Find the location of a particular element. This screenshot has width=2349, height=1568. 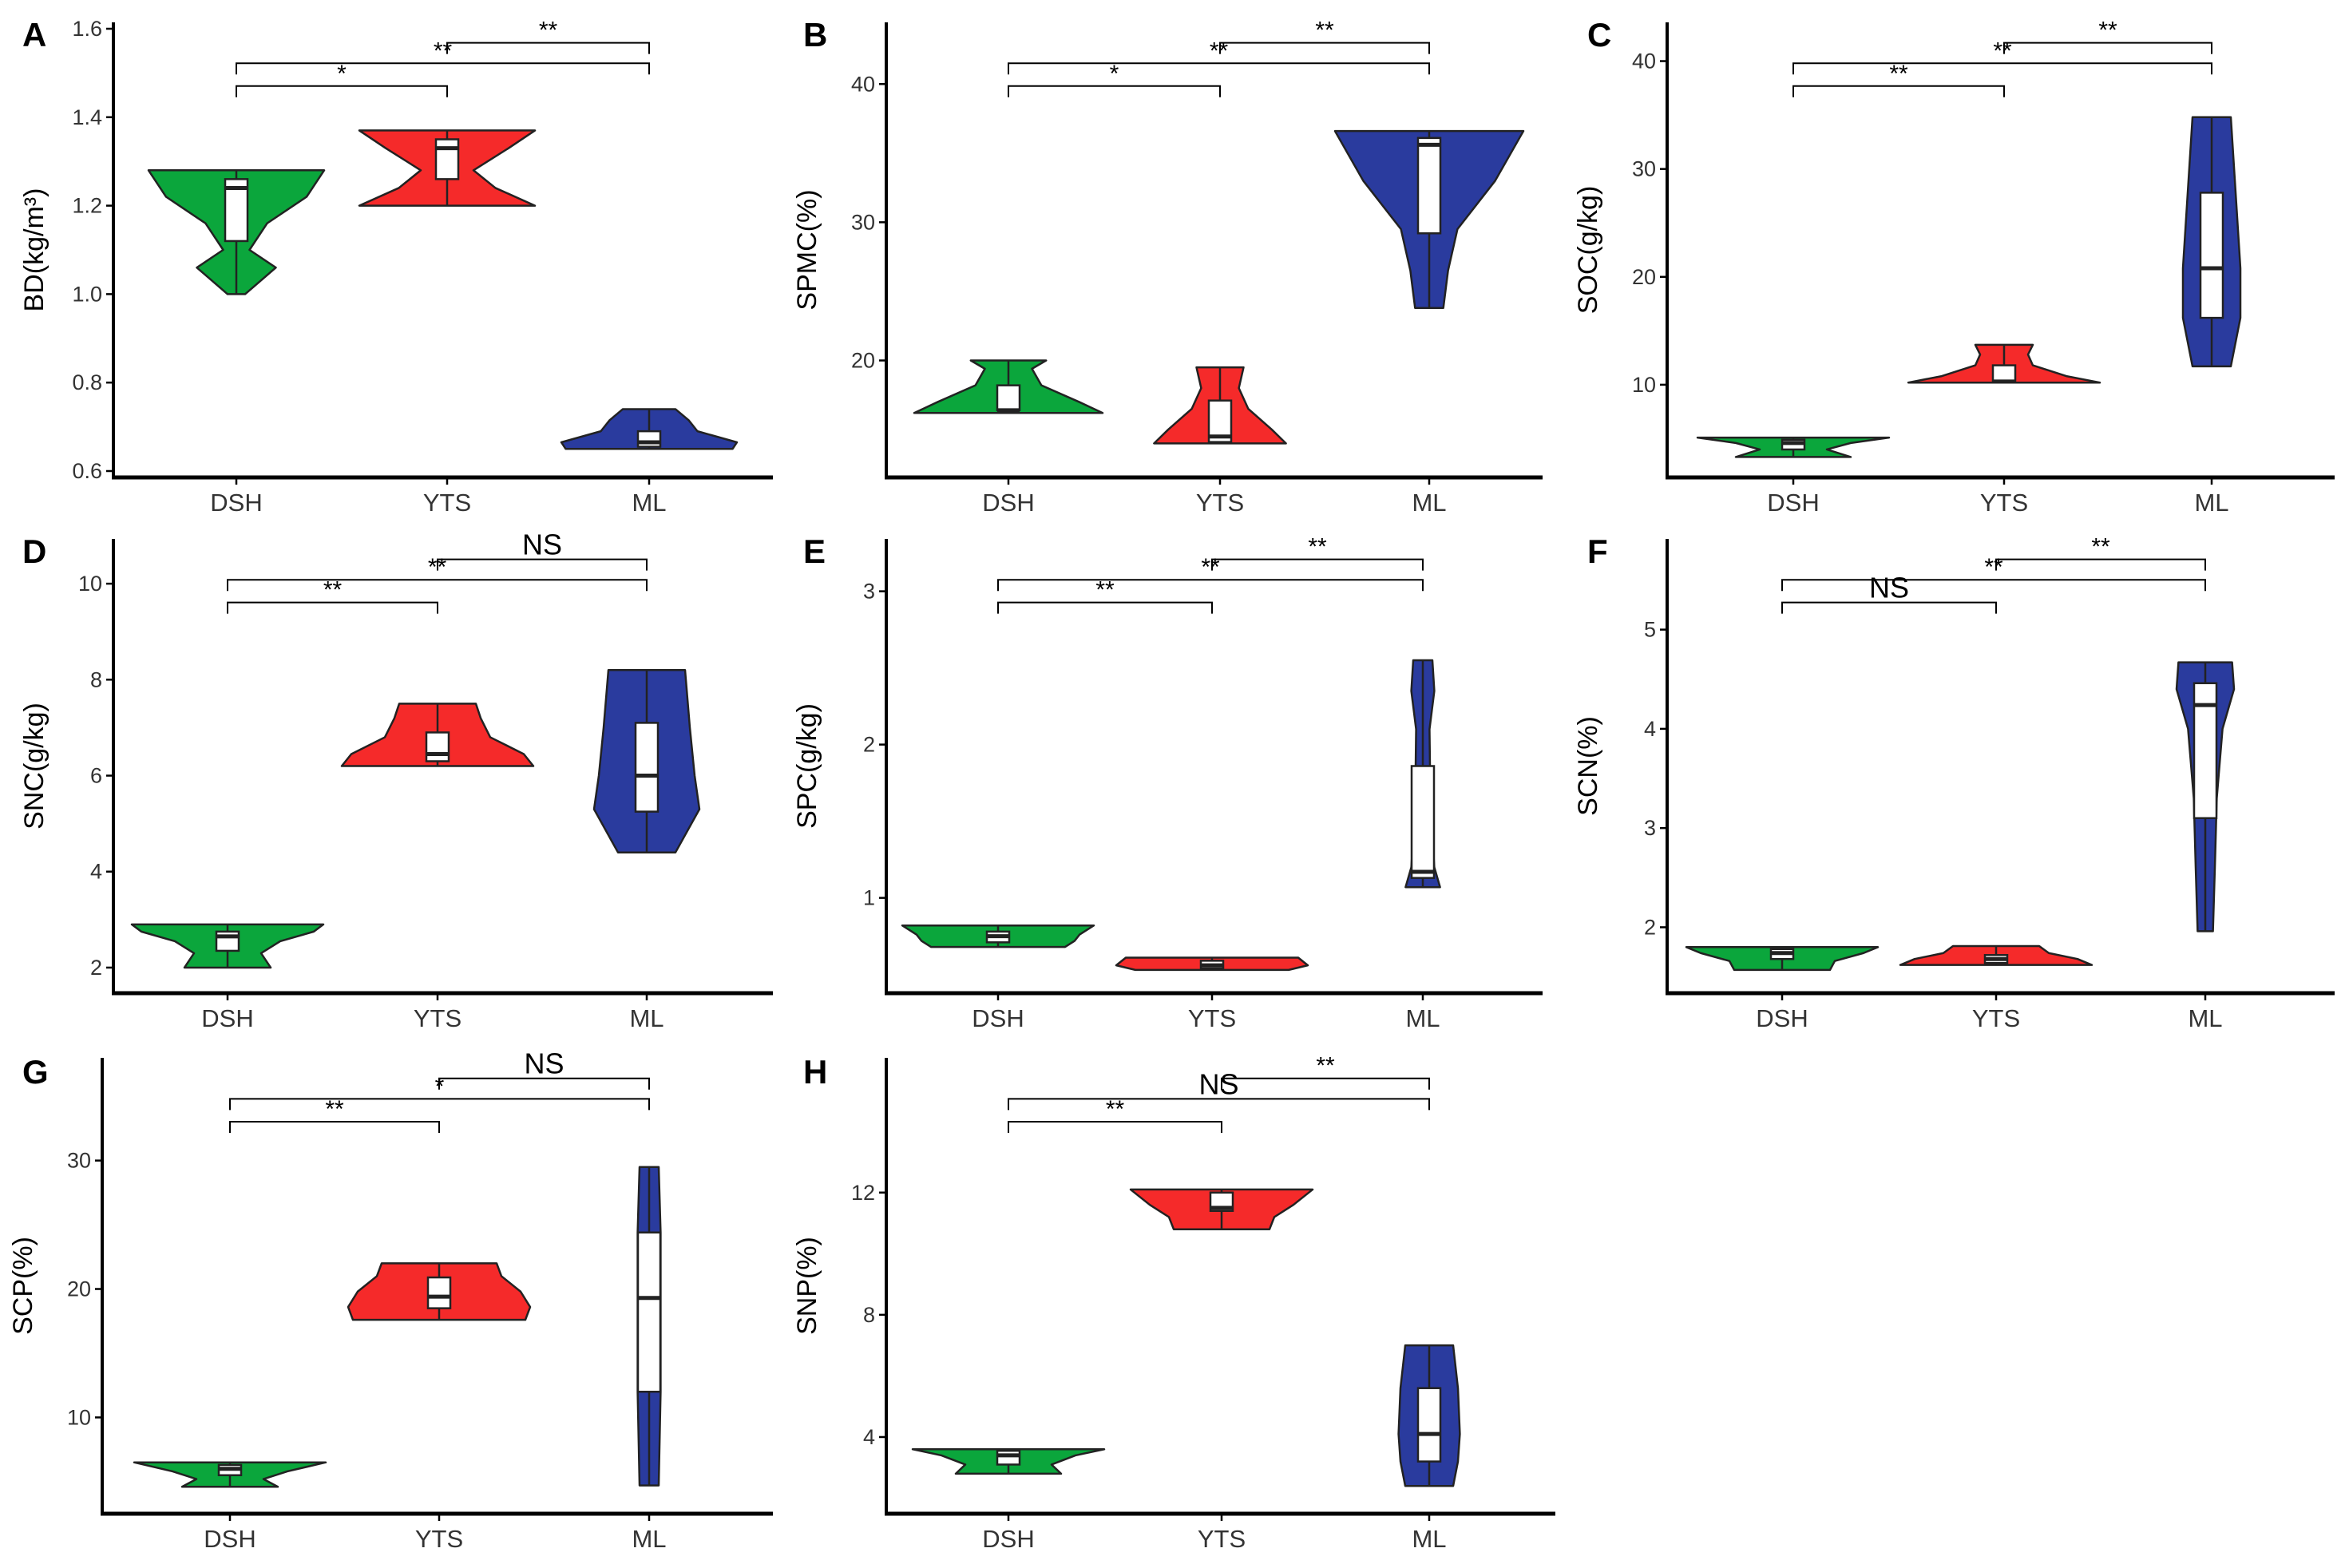

y-axis-title: SCP(%) is located at coordinates (23, 1286).